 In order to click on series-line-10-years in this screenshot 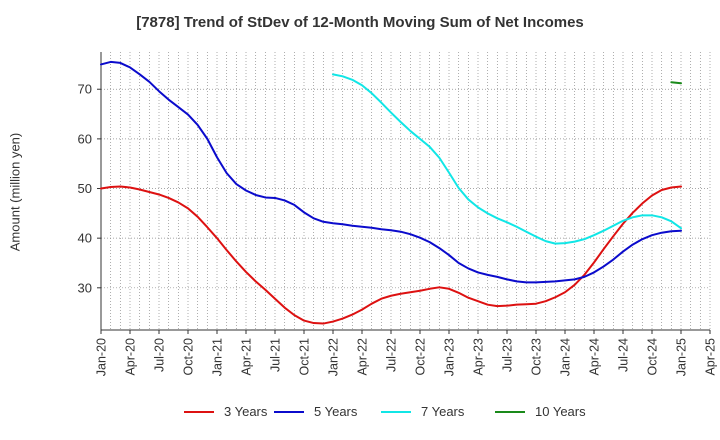, I will do `click(676, 83)`.